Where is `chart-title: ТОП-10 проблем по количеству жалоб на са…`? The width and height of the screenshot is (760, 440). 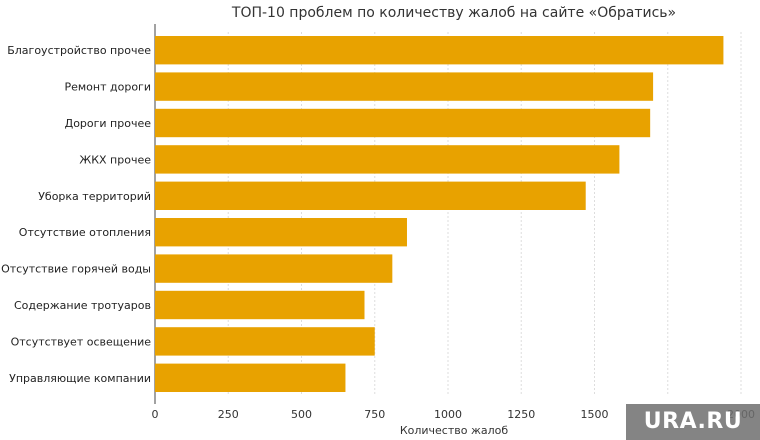 chart-title: ТОП-10 проблем по количеству жалоб на са… is located at coordinates (453, 13).